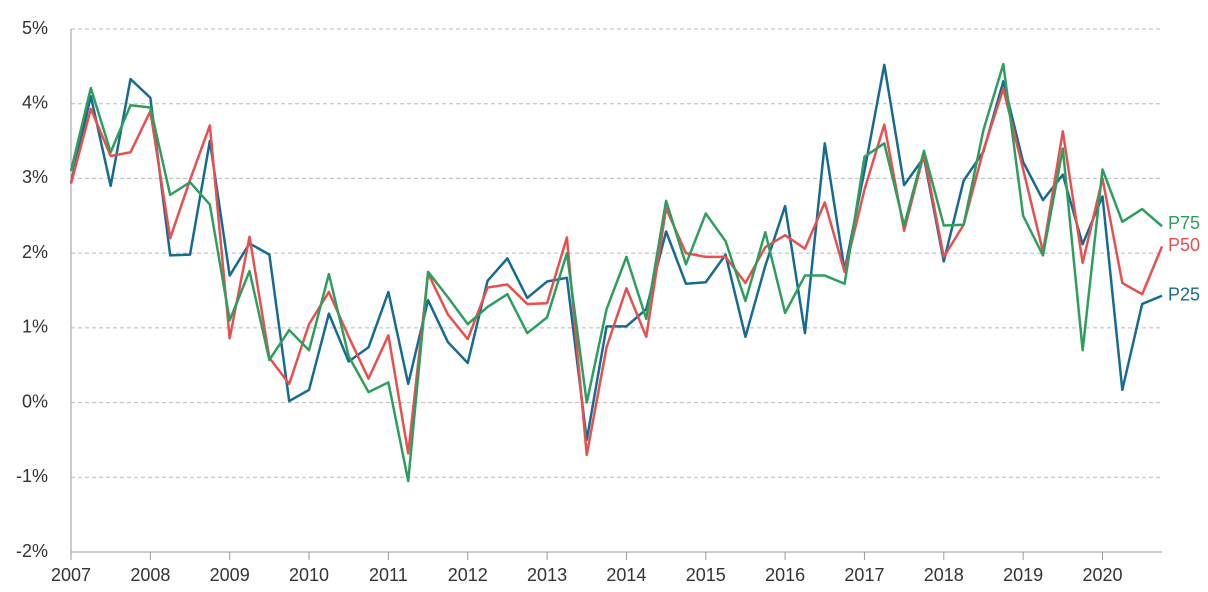  What do you see at coordinates (1184, 294) in the screenshot?
I see `series-label: P25` at bounding box center [1184, 294].